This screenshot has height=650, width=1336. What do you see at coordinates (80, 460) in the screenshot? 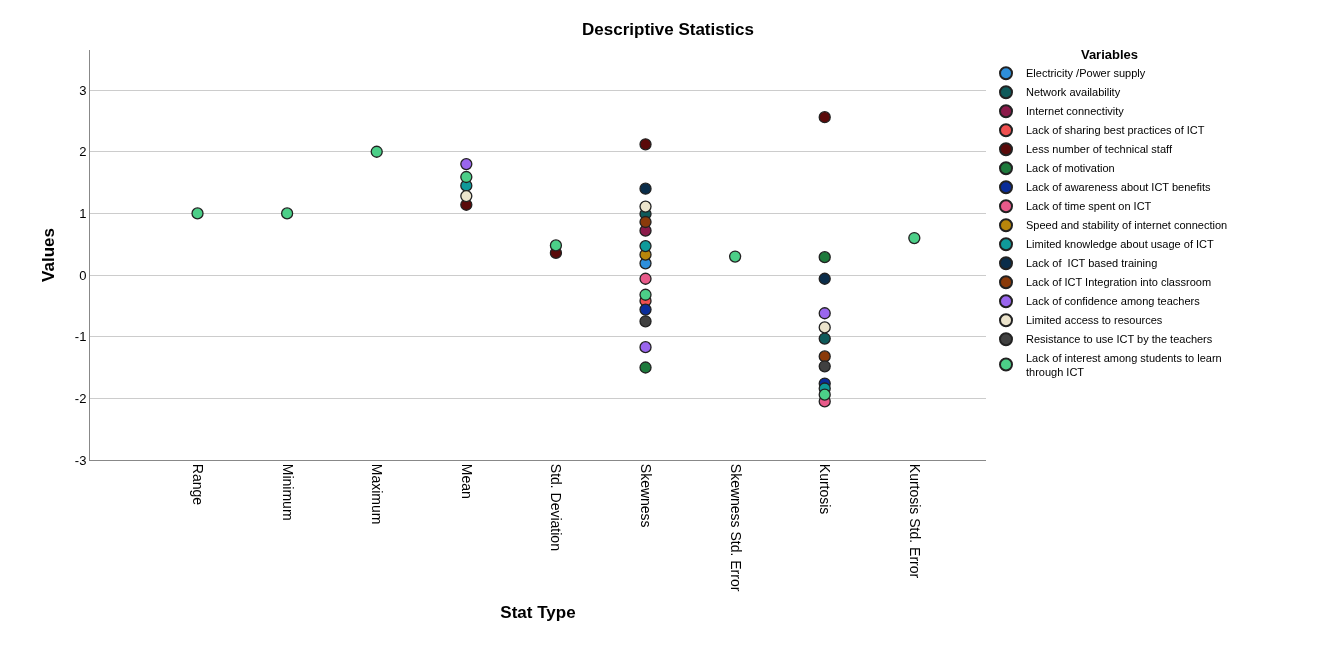
I see `y-tick-label: -3` at bounding box center [80, 460].